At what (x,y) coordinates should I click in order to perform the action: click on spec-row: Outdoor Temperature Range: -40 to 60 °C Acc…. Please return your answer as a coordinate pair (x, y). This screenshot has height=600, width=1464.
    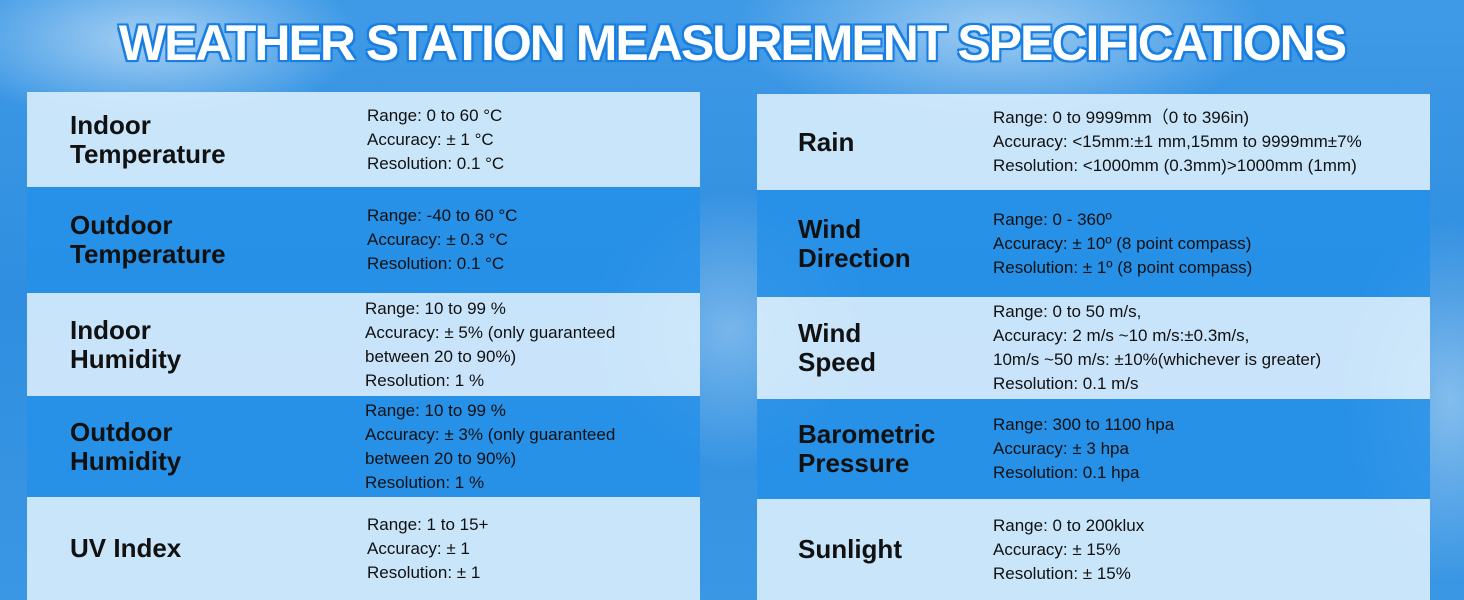
    Looking at the image, I should click on (363, 240).